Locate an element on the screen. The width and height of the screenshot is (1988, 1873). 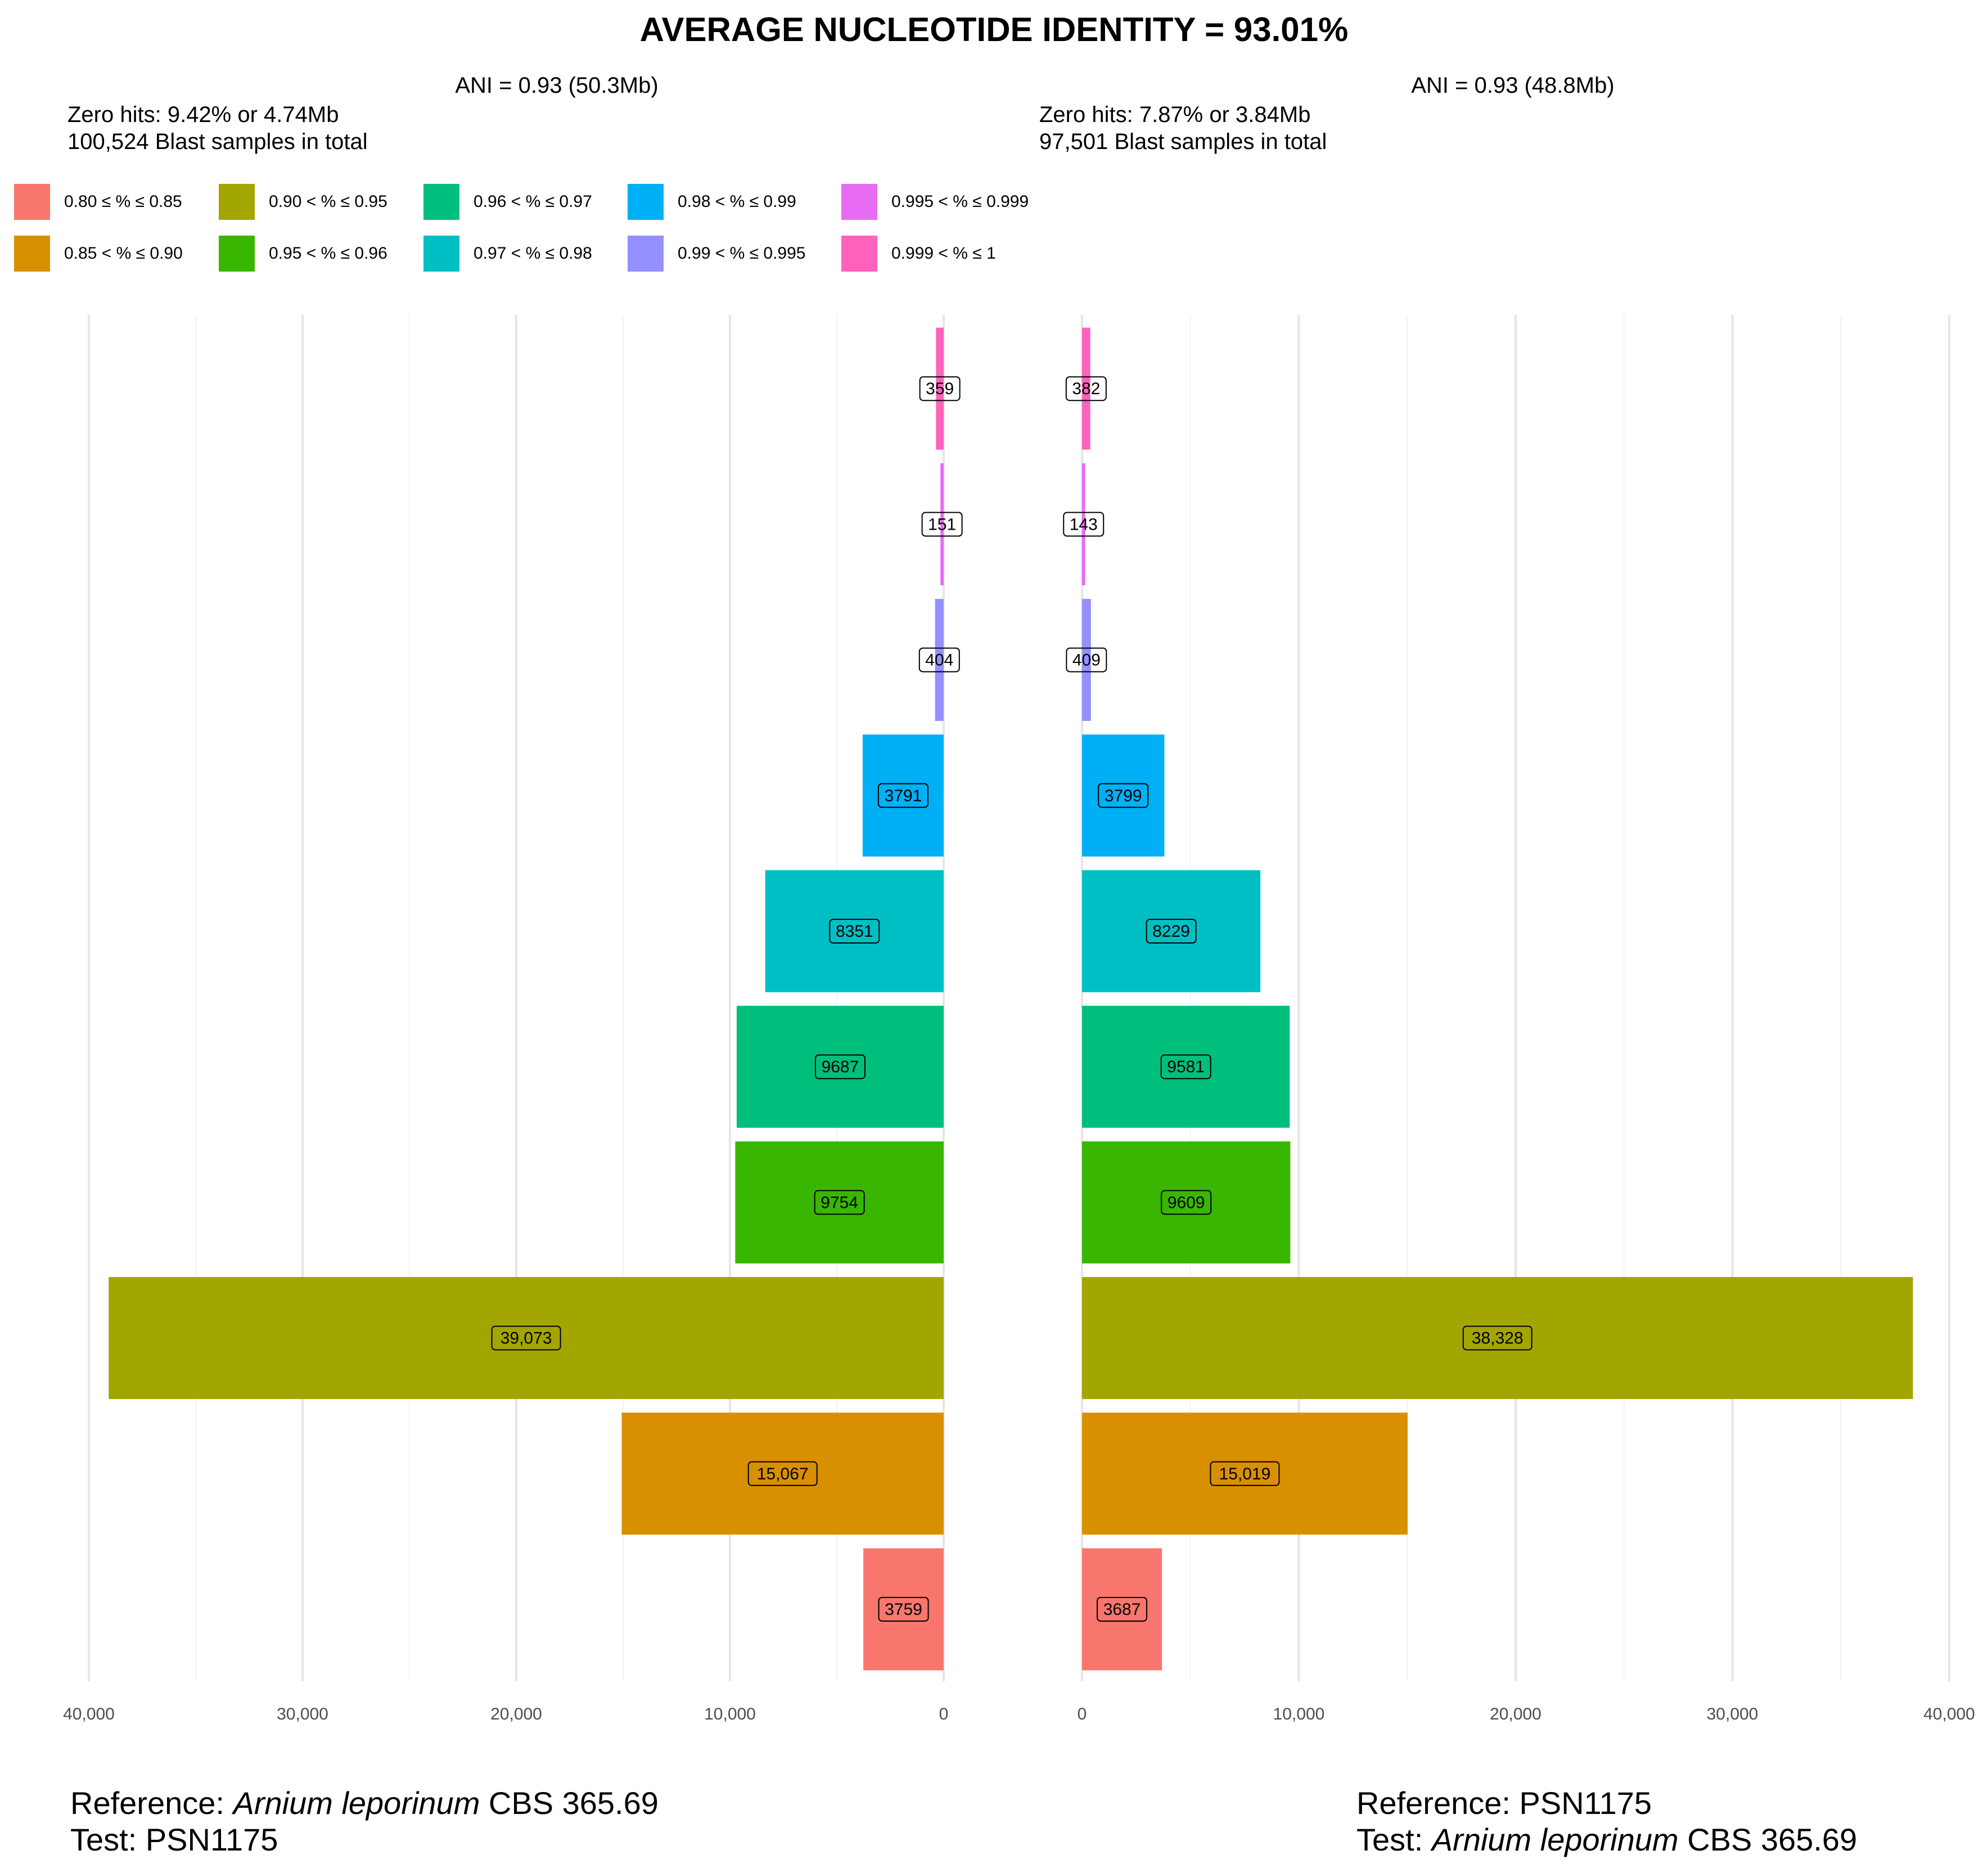
right-bar-label-text: 15,019 is located at coordinates (1245, 1474).